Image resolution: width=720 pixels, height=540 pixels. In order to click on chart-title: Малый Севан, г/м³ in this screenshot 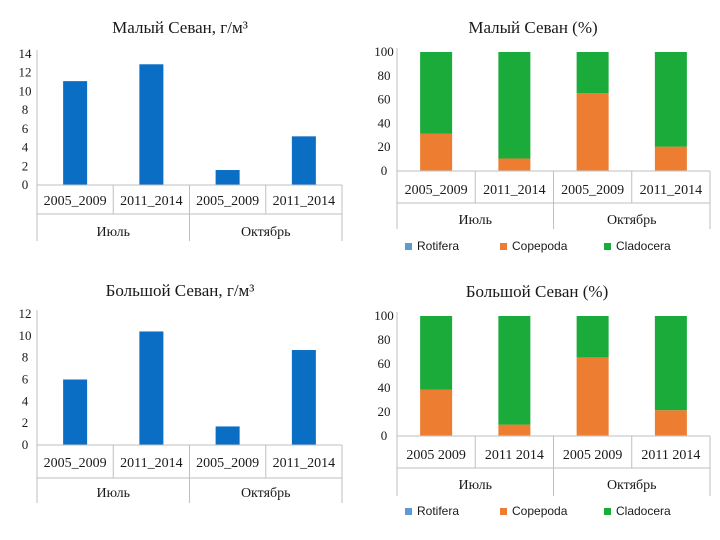, I will do `click(180, 27)`.